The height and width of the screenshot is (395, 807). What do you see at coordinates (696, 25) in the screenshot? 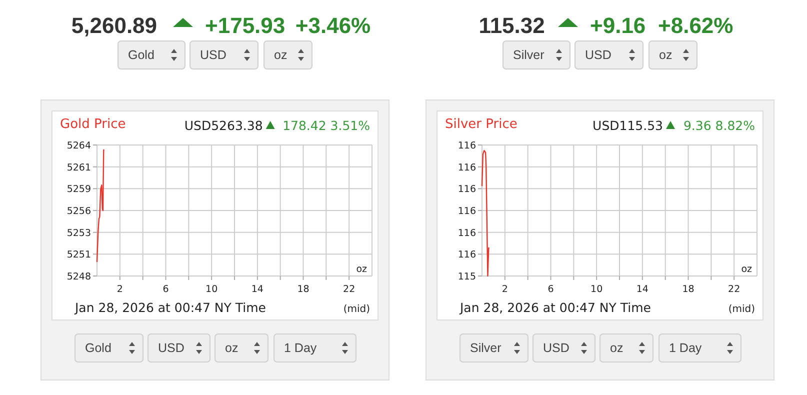
I see `text: +8.62%` at bounding box center [696, 25].